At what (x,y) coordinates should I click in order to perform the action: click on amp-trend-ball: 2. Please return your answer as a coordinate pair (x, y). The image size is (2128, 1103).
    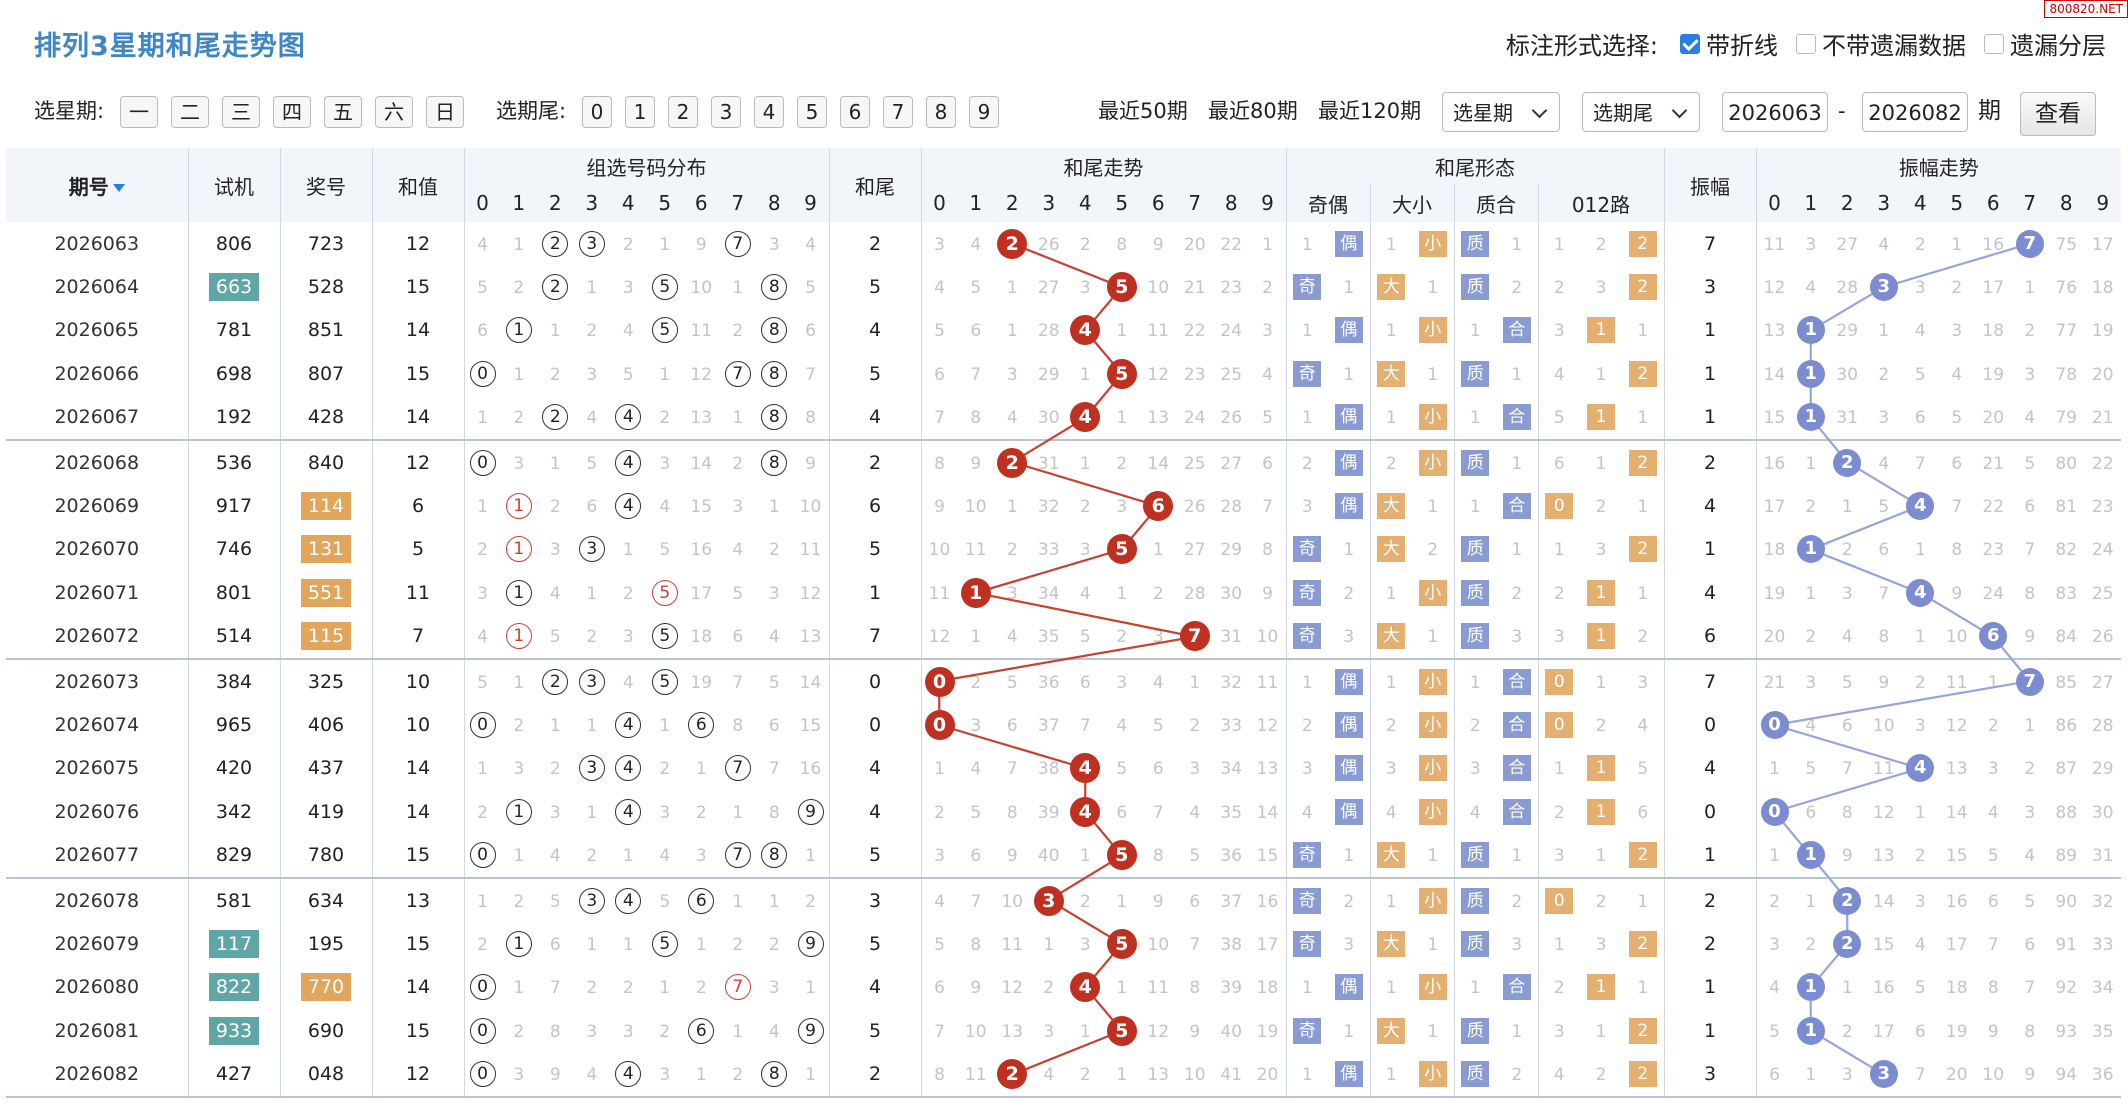
    Looking at the image, I should click on (1847, 900).